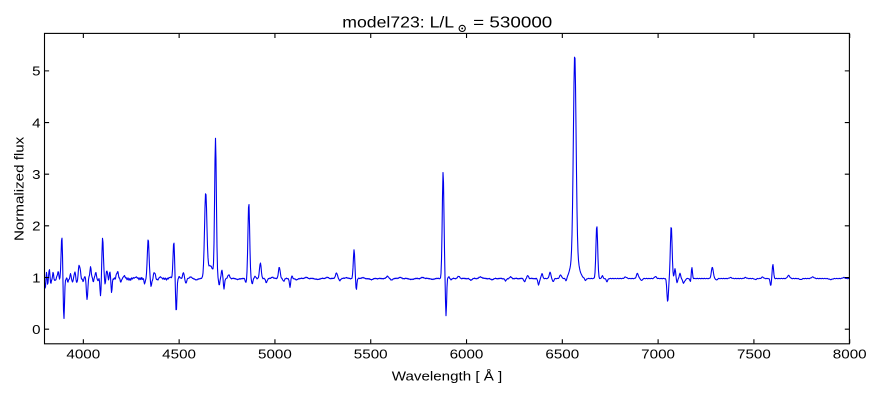  Describe the element at coordinates (36, 277) in the screenshot. I see `svg-text: 1` at that location.